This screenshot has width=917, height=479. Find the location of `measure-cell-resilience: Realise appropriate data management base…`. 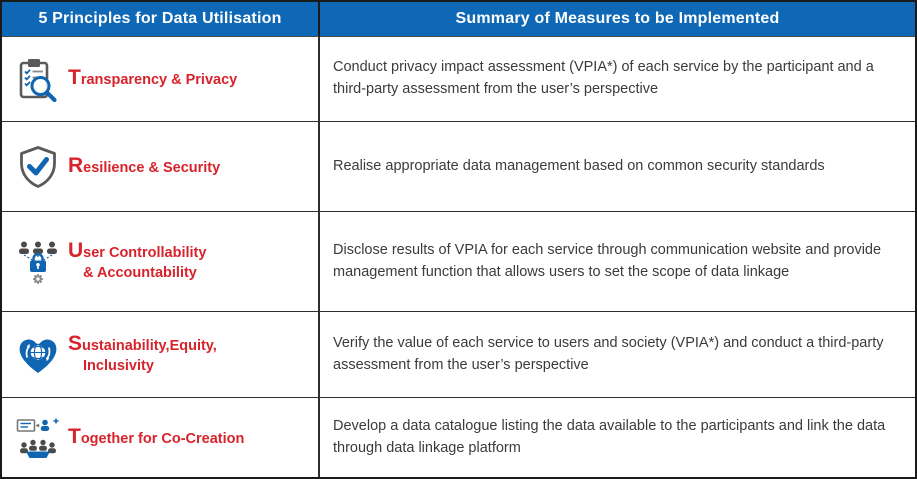

measure-cell-resilience: Realise appropriate data management base… is located at coordinates (617, 167).